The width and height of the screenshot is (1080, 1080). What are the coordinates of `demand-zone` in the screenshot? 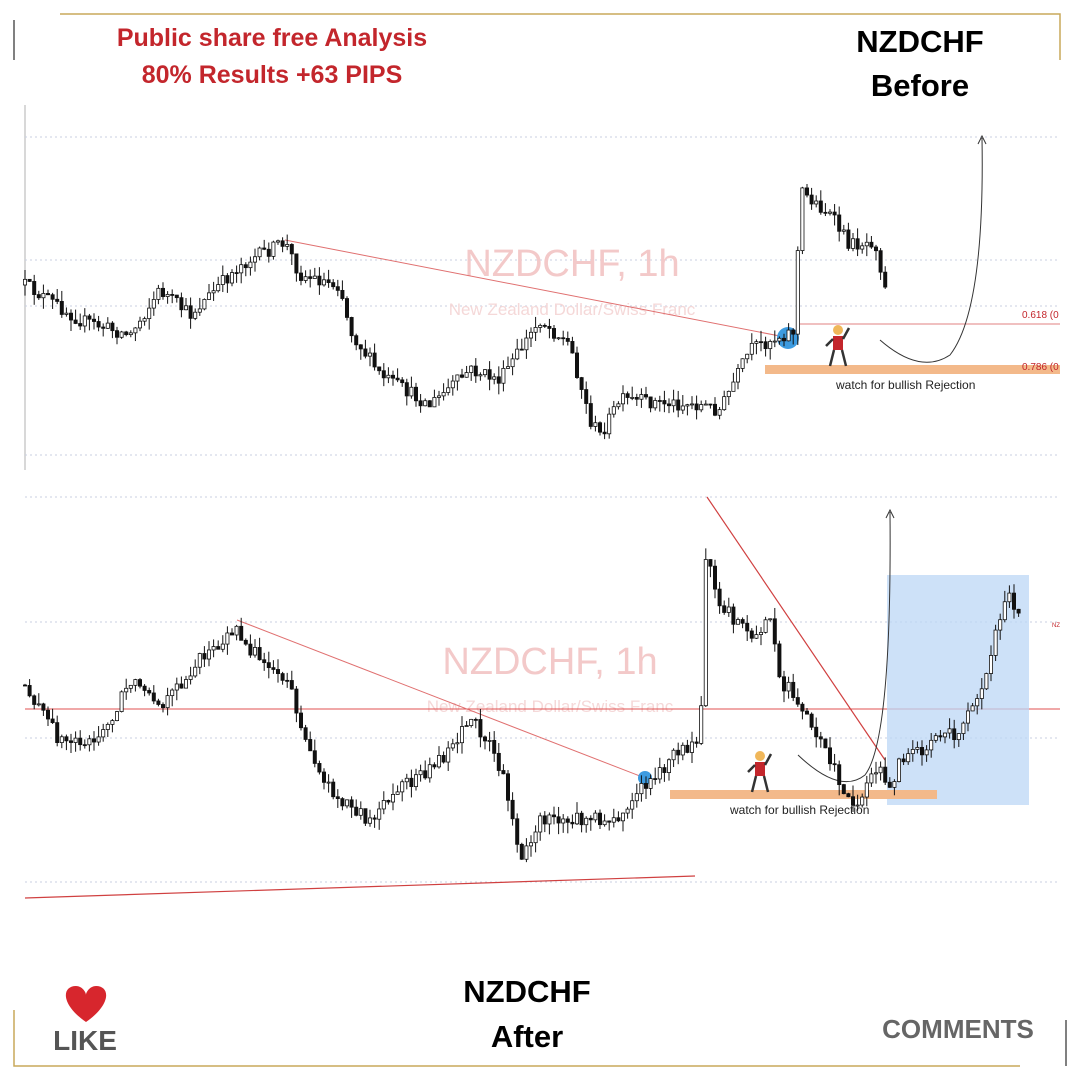 It's located at (912, 369).